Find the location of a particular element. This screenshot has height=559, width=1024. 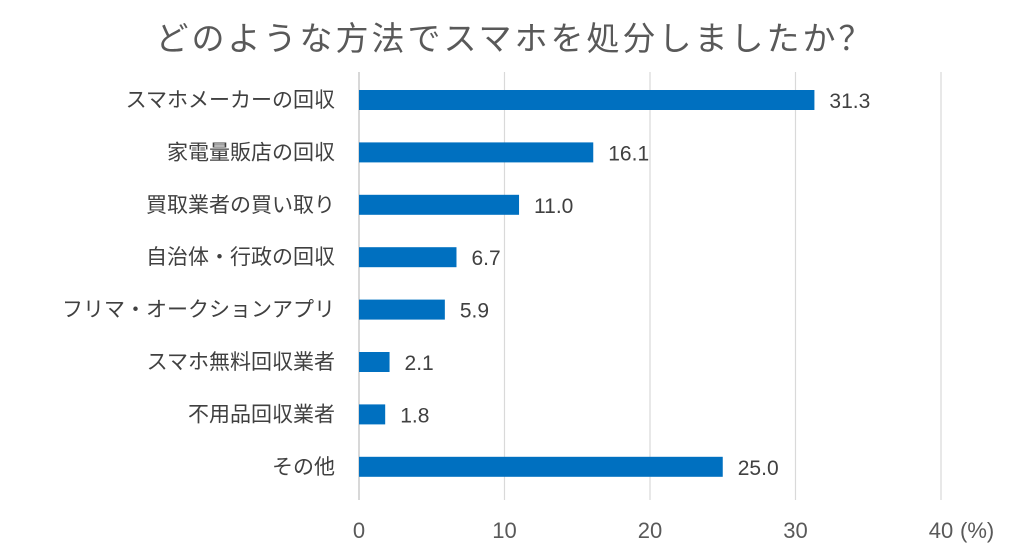

data-label: 16.1 is located at coordinates (628, 153).